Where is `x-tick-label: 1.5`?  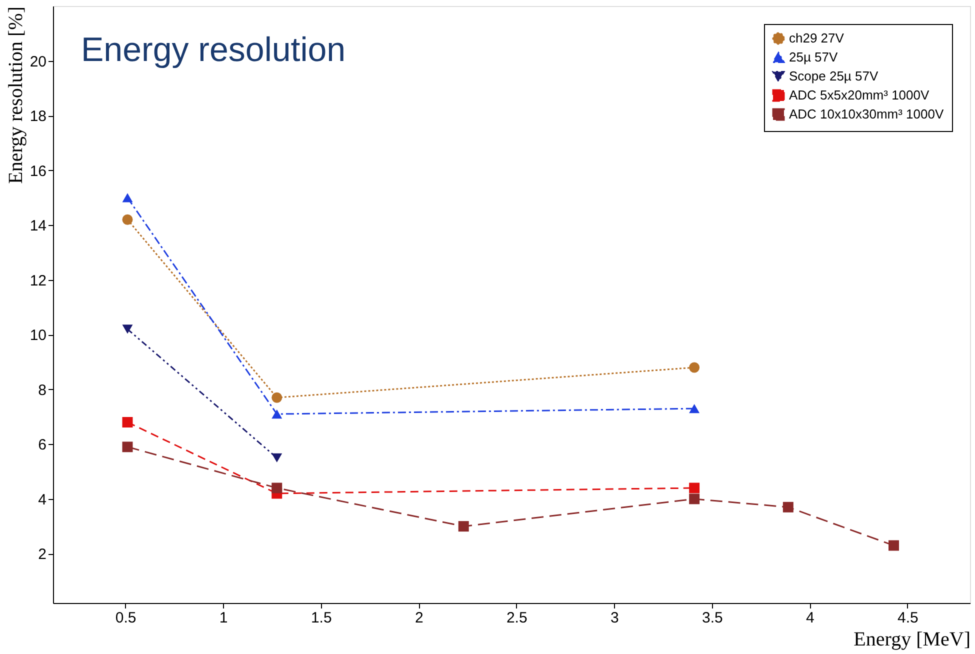
x-tick-label: 1.5 is located at coordinates (321, 618).